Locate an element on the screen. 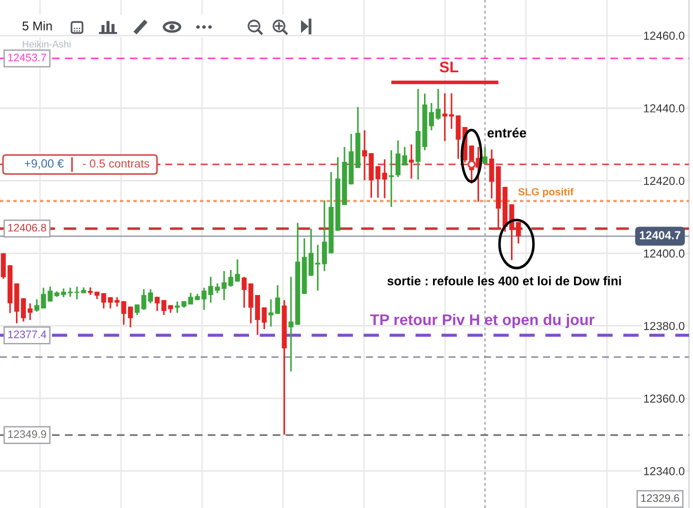  ref-line-label: 12349.9 is located at coordinates (27, 434).